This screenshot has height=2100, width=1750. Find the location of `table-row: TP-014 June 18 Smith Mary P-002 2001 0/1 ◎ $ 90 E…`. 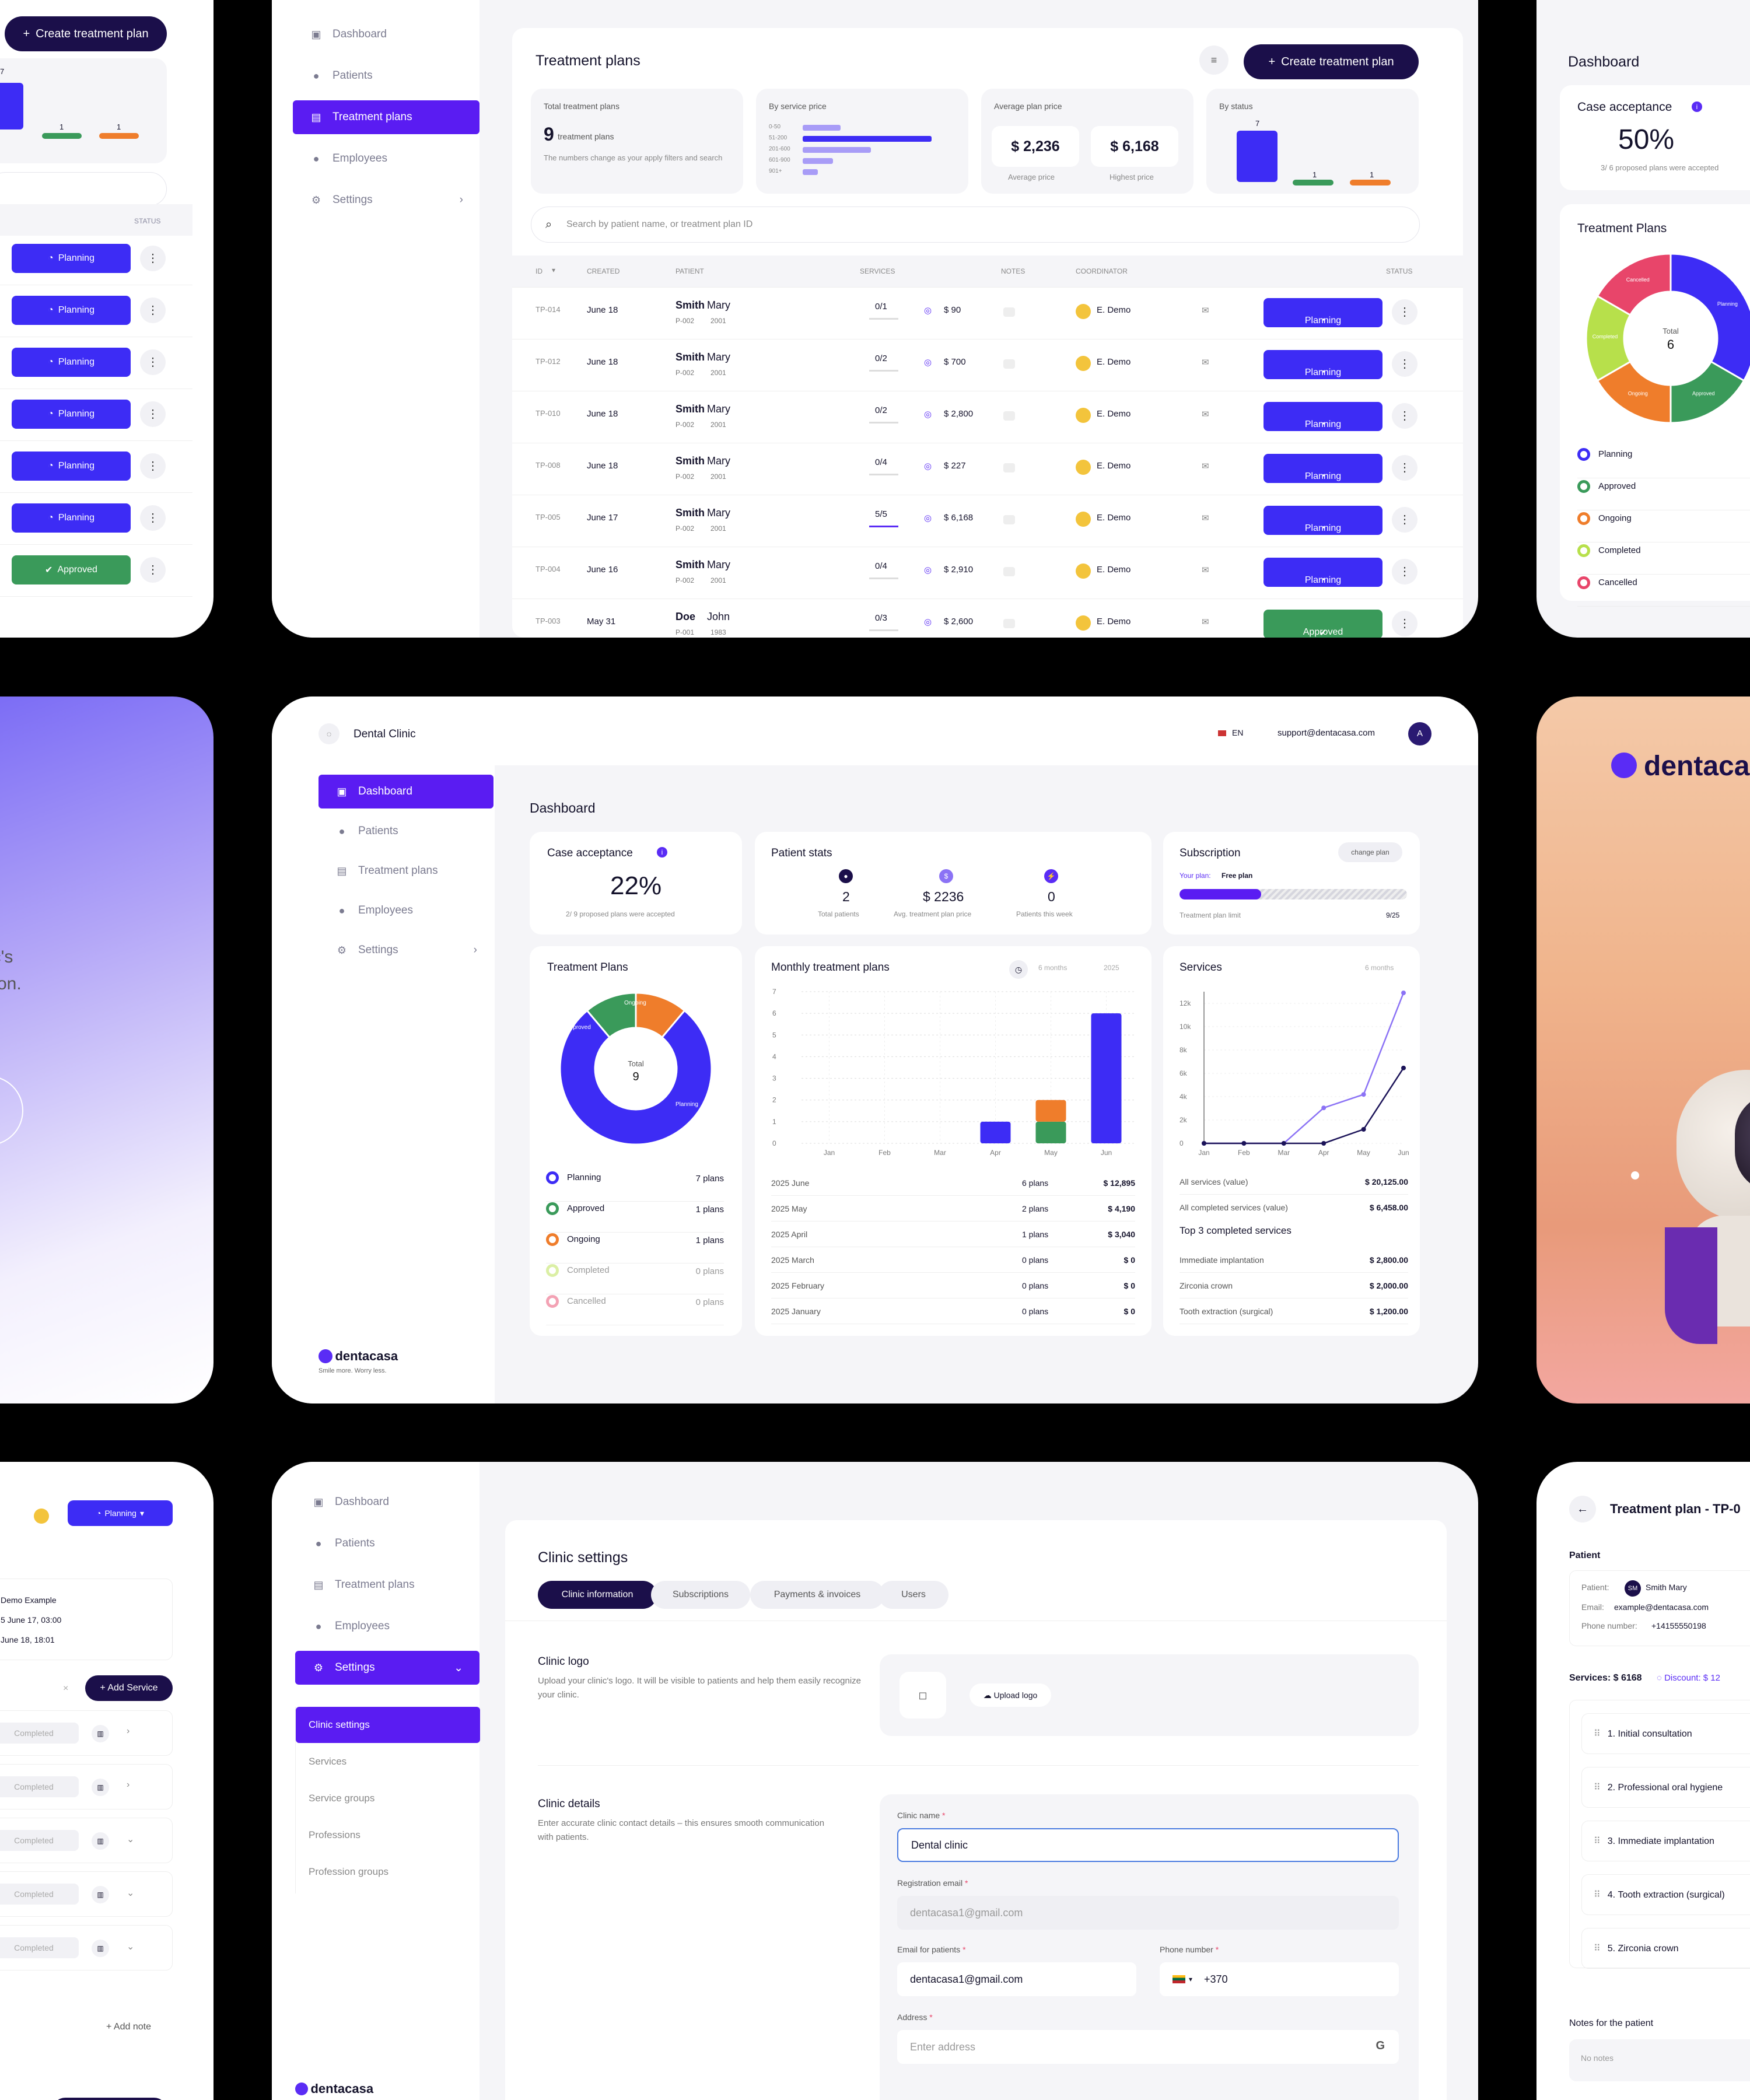

table-row: TP-014 June 18 Smith Mary P-002 2001 0/1 ◎ $ 90 E… is located at coordinates (987, 313).